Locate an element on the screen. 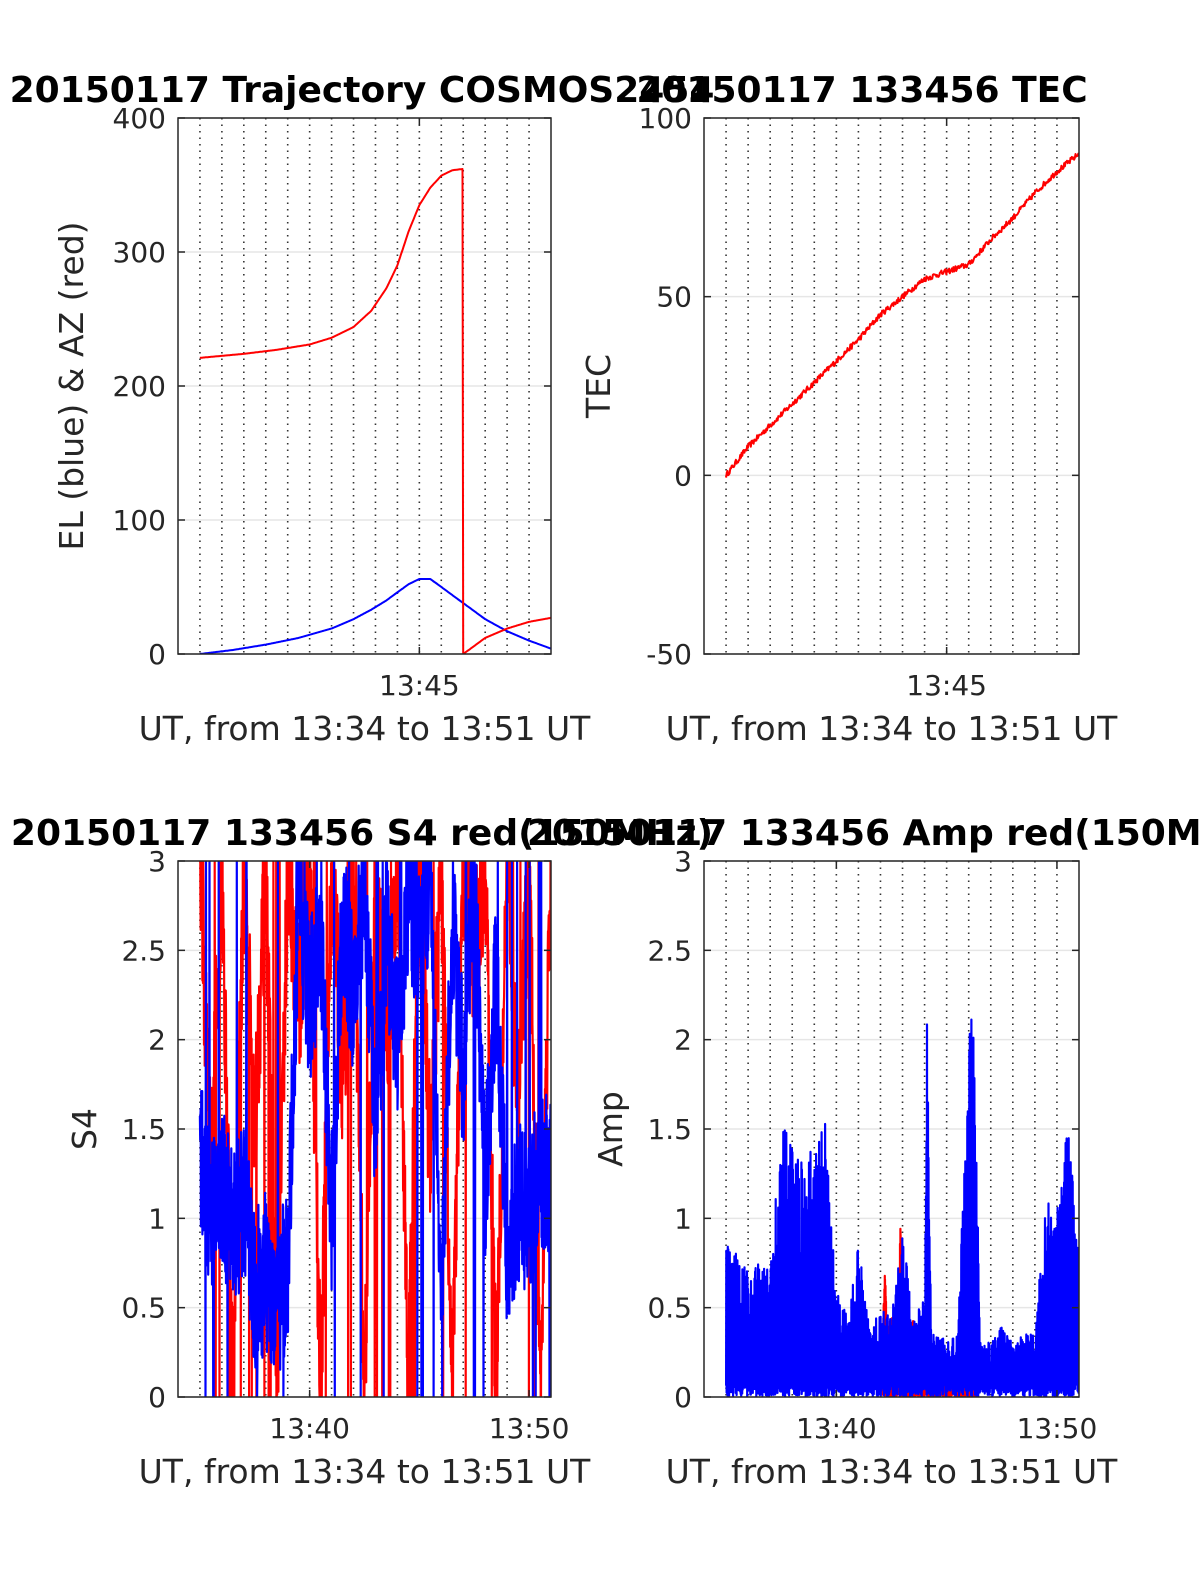 The image size is (1200, 1575). plot-area is located at coordinates (891, 386).